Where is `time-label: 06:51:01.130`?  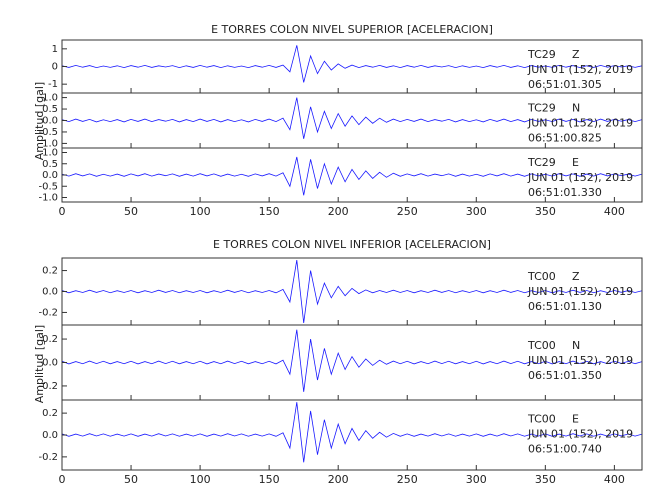
time-label: 06:51:01.130 is located at coordinates (565, 306).